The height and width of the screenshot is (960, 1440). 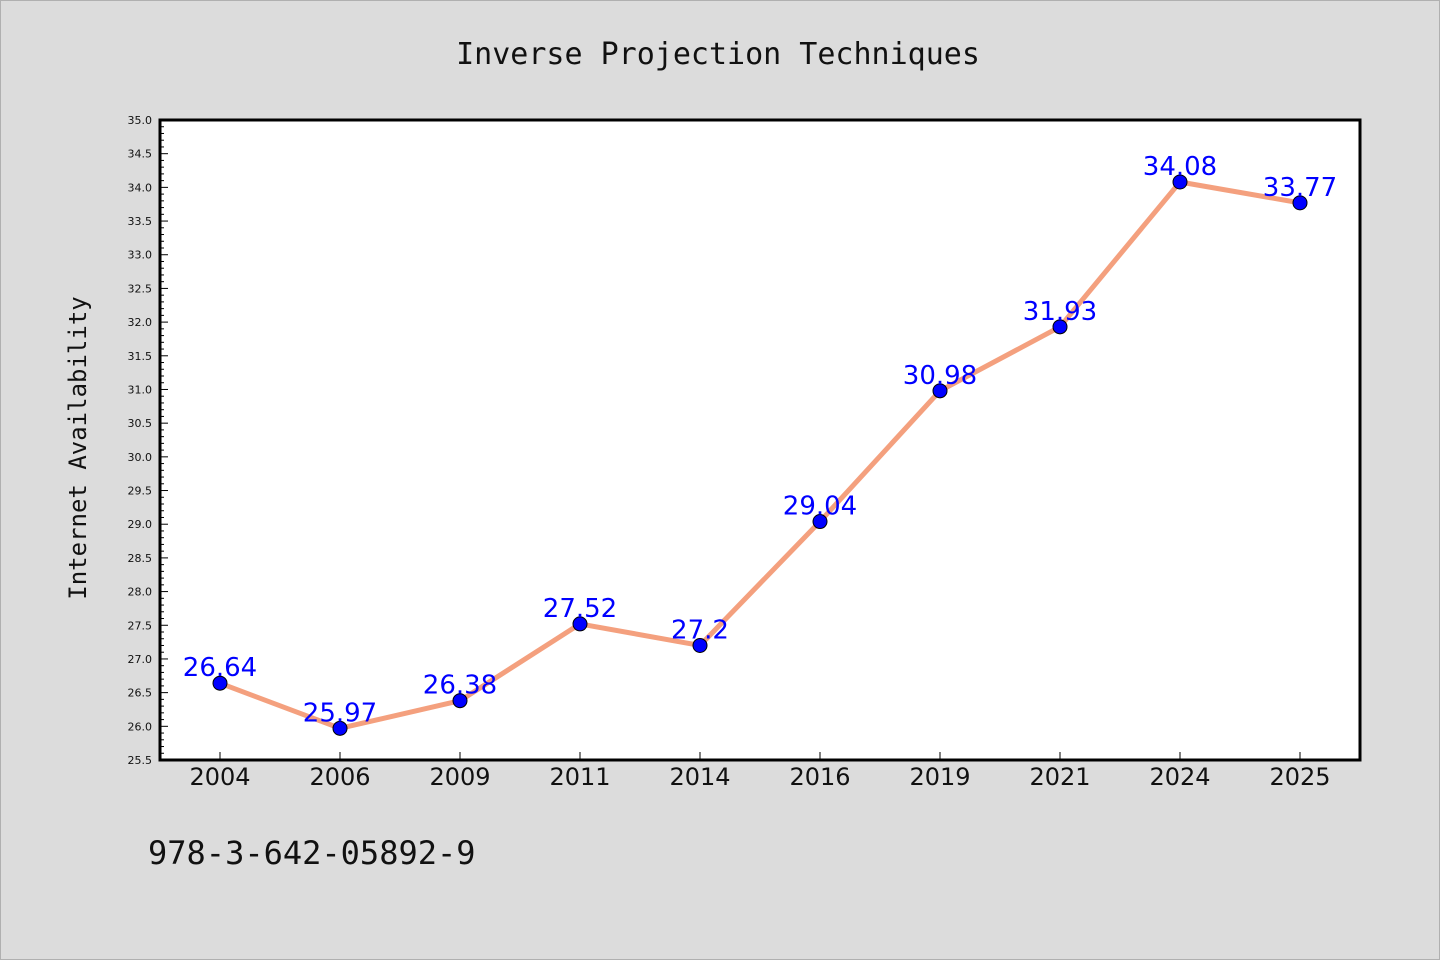 What do you see at coordinates (140, 659) in the screenshot?
I see `y-tick-label: 27.0` at bounding box center [140, 659].